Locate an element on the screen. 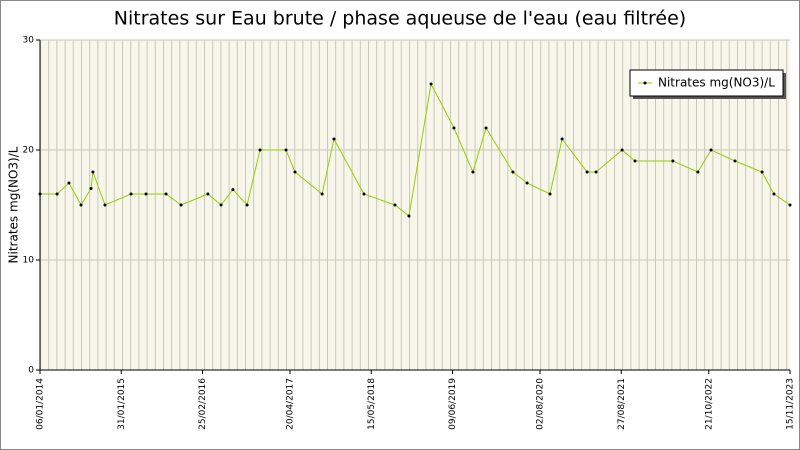  legend-marker is located at coordinates (645, 83).